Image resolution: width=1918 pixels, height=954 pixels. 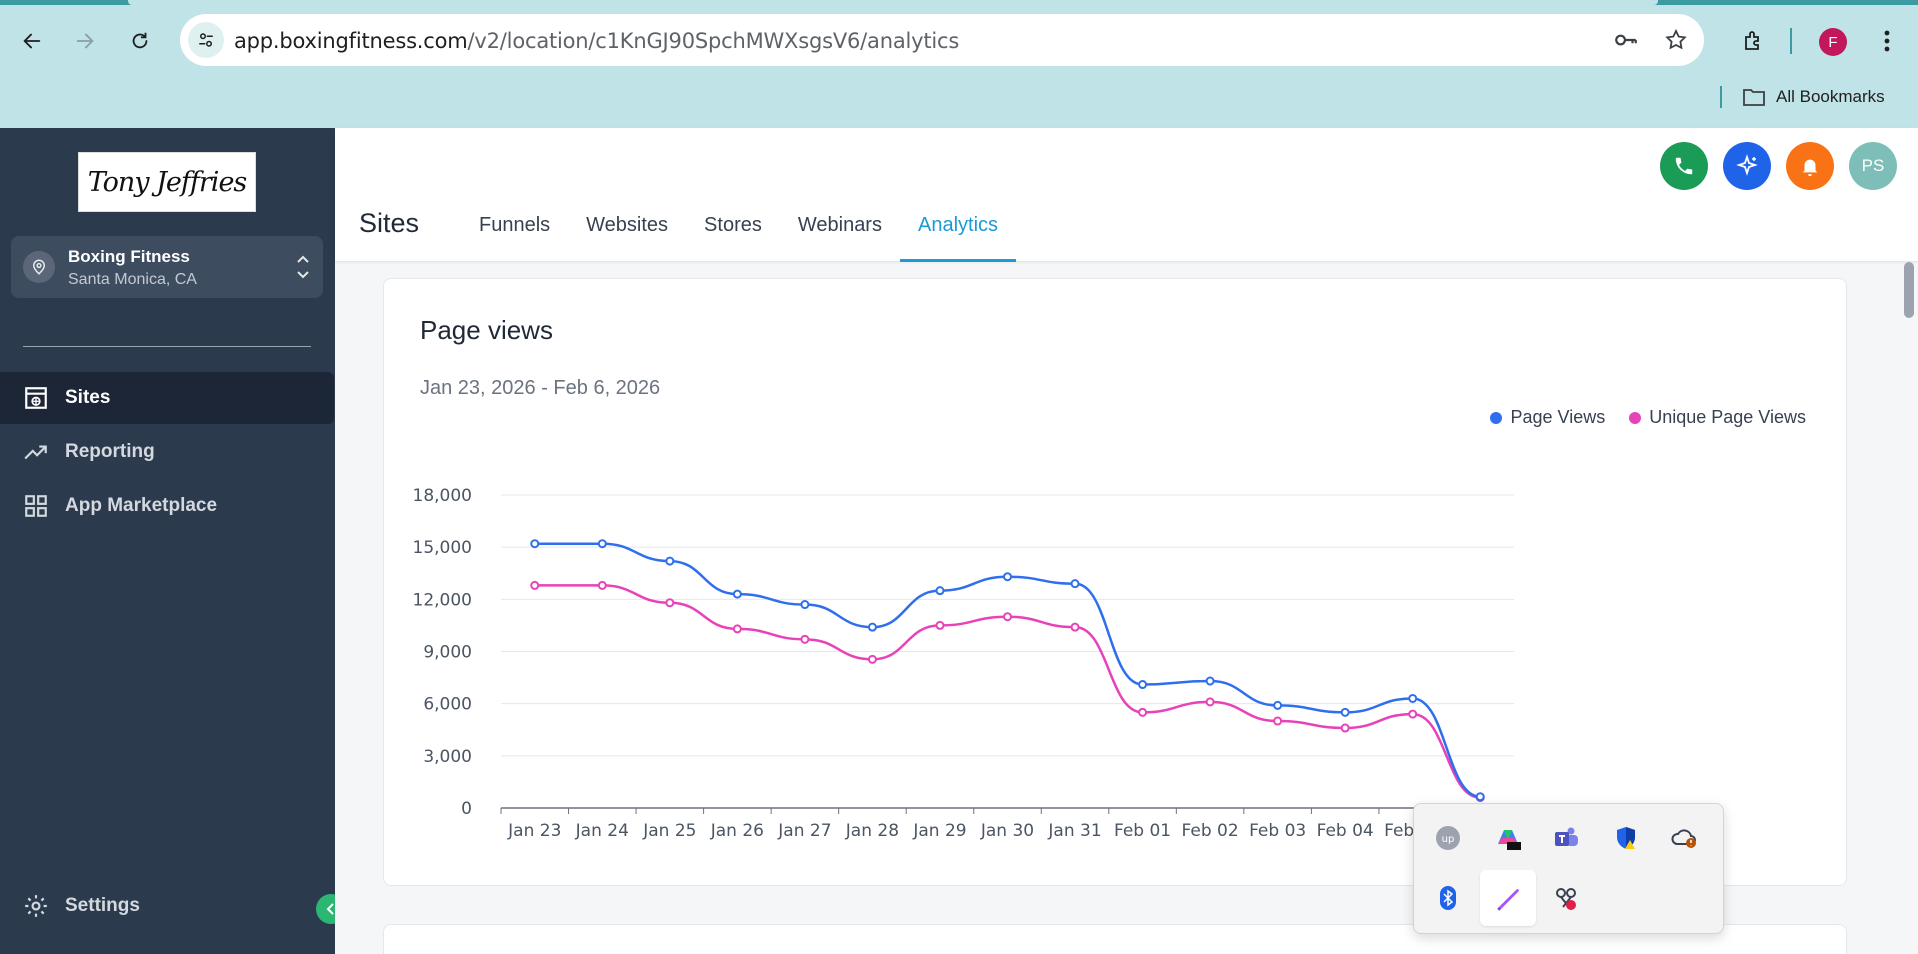 I want to click on reload-button, so click(x=140, y=41).